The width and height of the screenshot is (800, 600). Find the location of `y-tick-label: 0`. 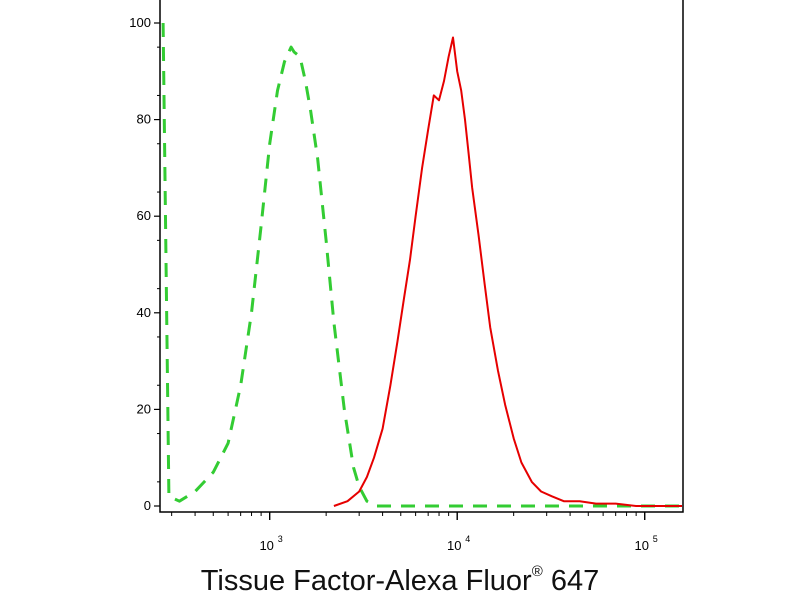

y-tick-label: 0 is located at coordinates (147, 505).